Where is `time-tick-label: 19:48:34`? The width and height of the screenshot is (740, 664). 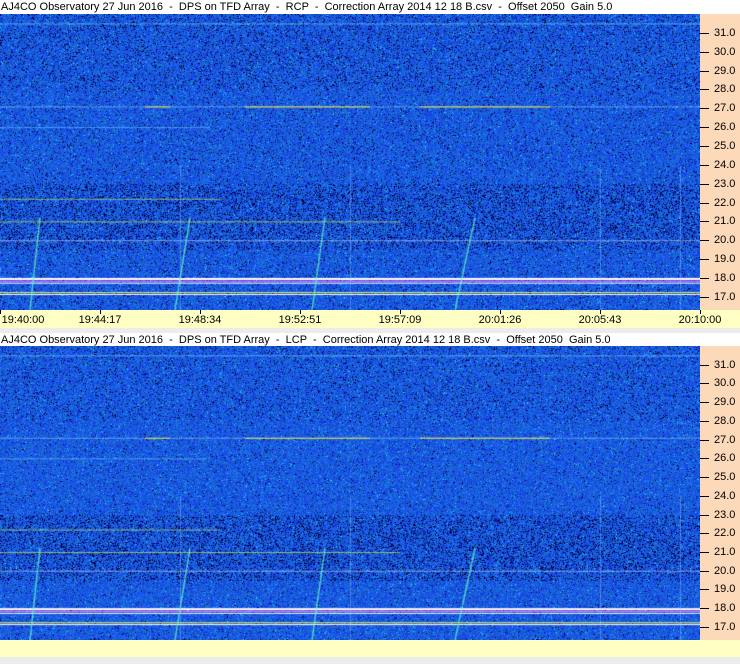
time-tick-label: 19:48:34 is located at coordinates (200, 320).